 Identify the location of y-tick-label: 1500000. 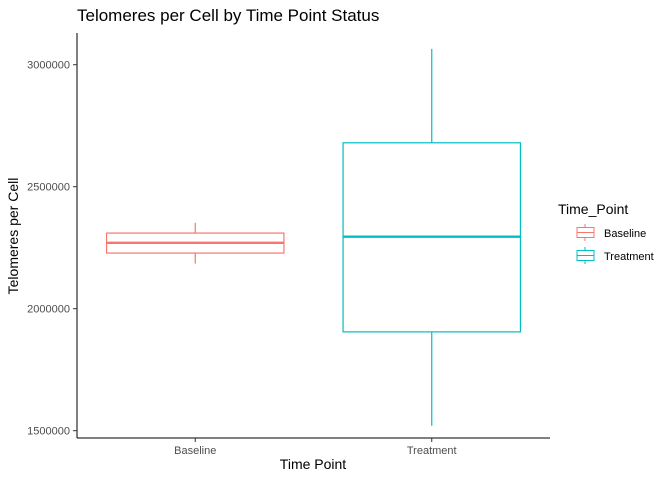
(48, 432).